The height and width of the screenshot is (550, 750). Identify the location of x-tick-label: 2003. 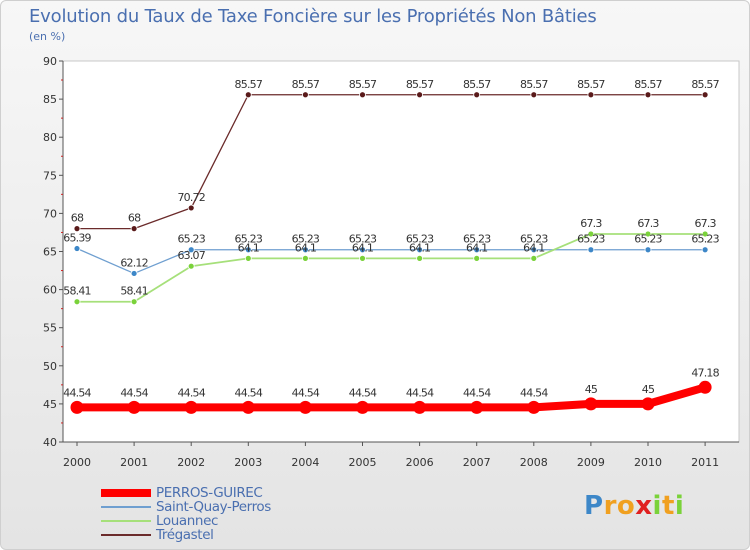
(248, 462).